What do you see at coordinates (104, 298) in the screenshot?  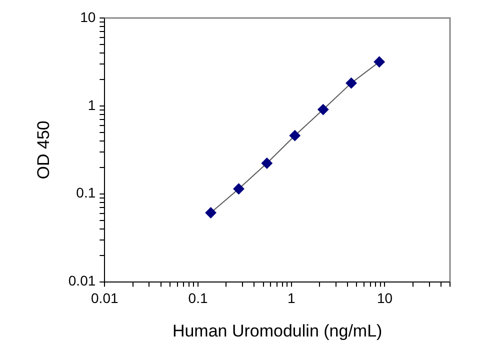 I see `x-tick-label: 0.01` at bounding box center [104, 298].